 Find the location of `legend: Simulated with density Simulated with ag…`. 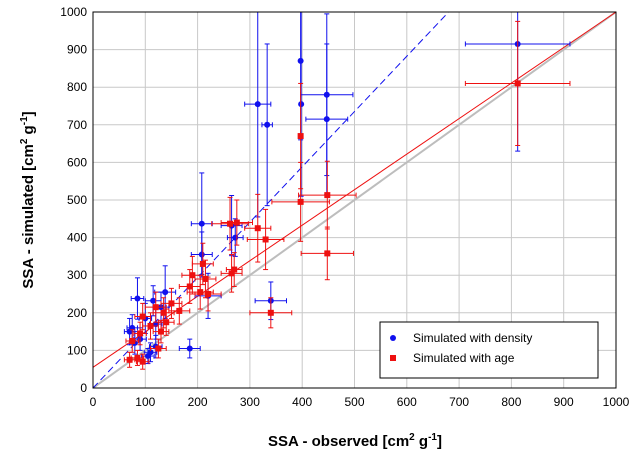

legend: Simulated with density Simulated with ag… is located at coordinates (489, 350).